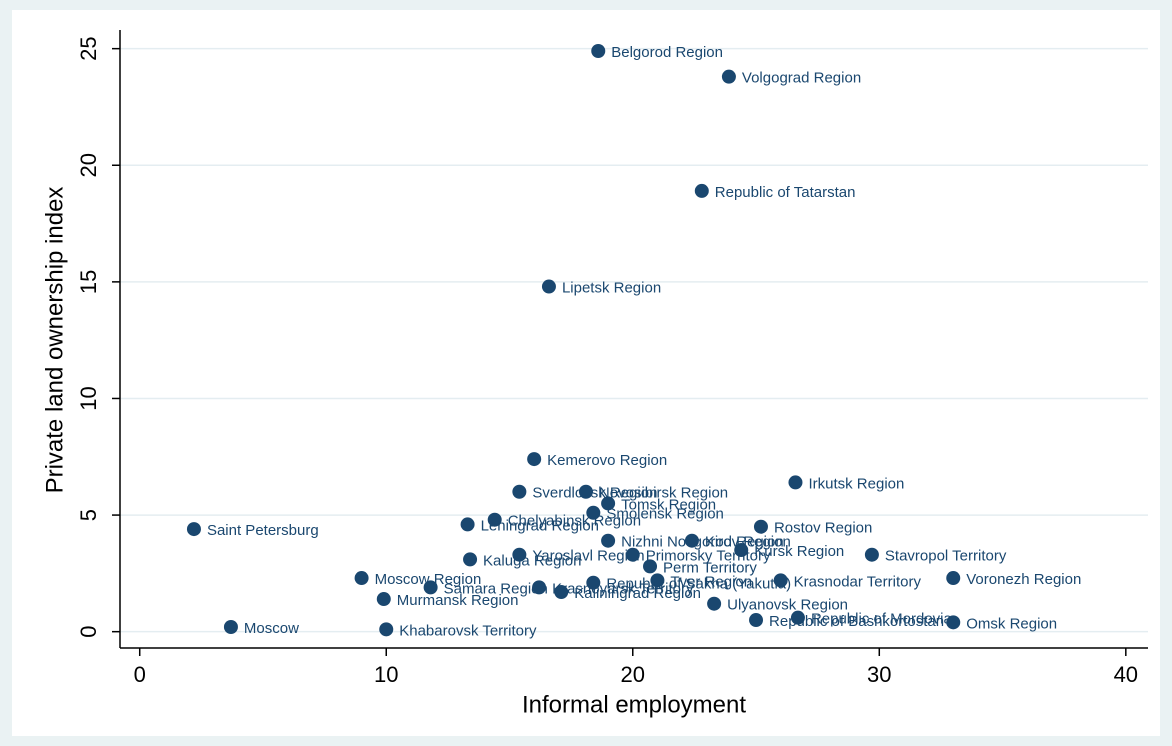  I want to click on y-tick-label: 10, so click(88, 398).